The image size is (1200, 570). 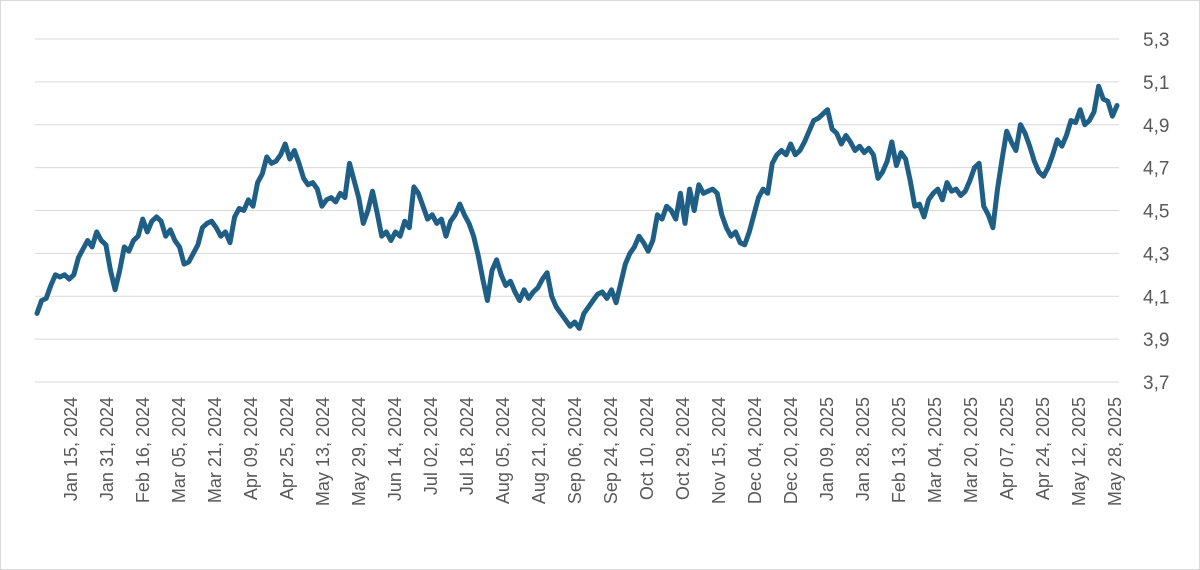 I want to click on x-tick-label: Nov 15, 2024, so click(x=719, y=450).